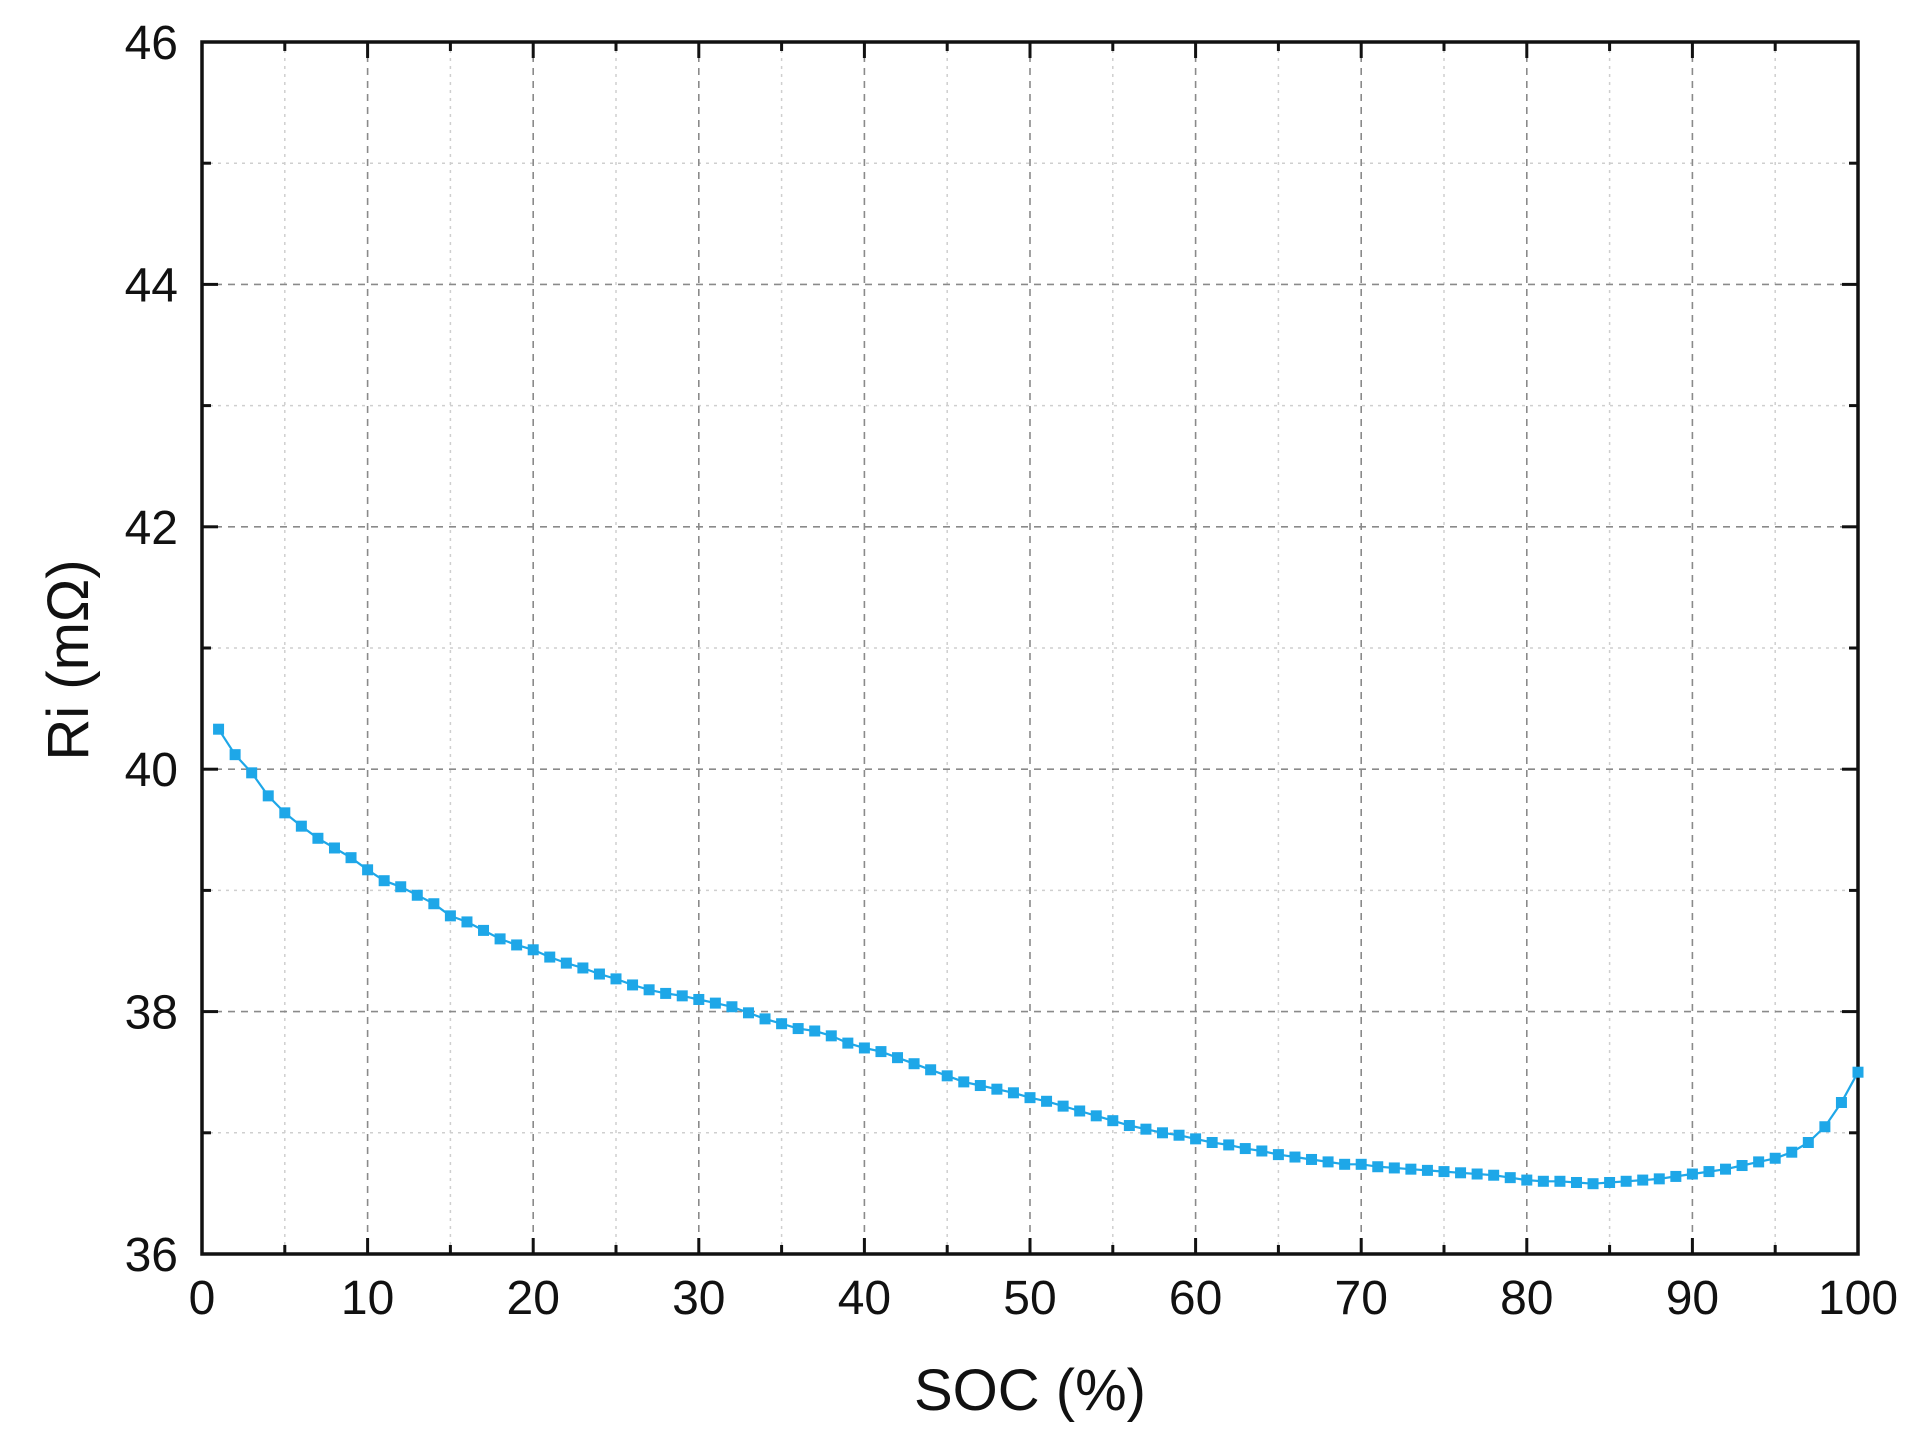 The height and width of the screenshot is (1441, 1926). What do you see at coordinates (1029, 1298) in the screenshot?
I see `x-tick-label: 50` at bounding box center [1029, 1298].